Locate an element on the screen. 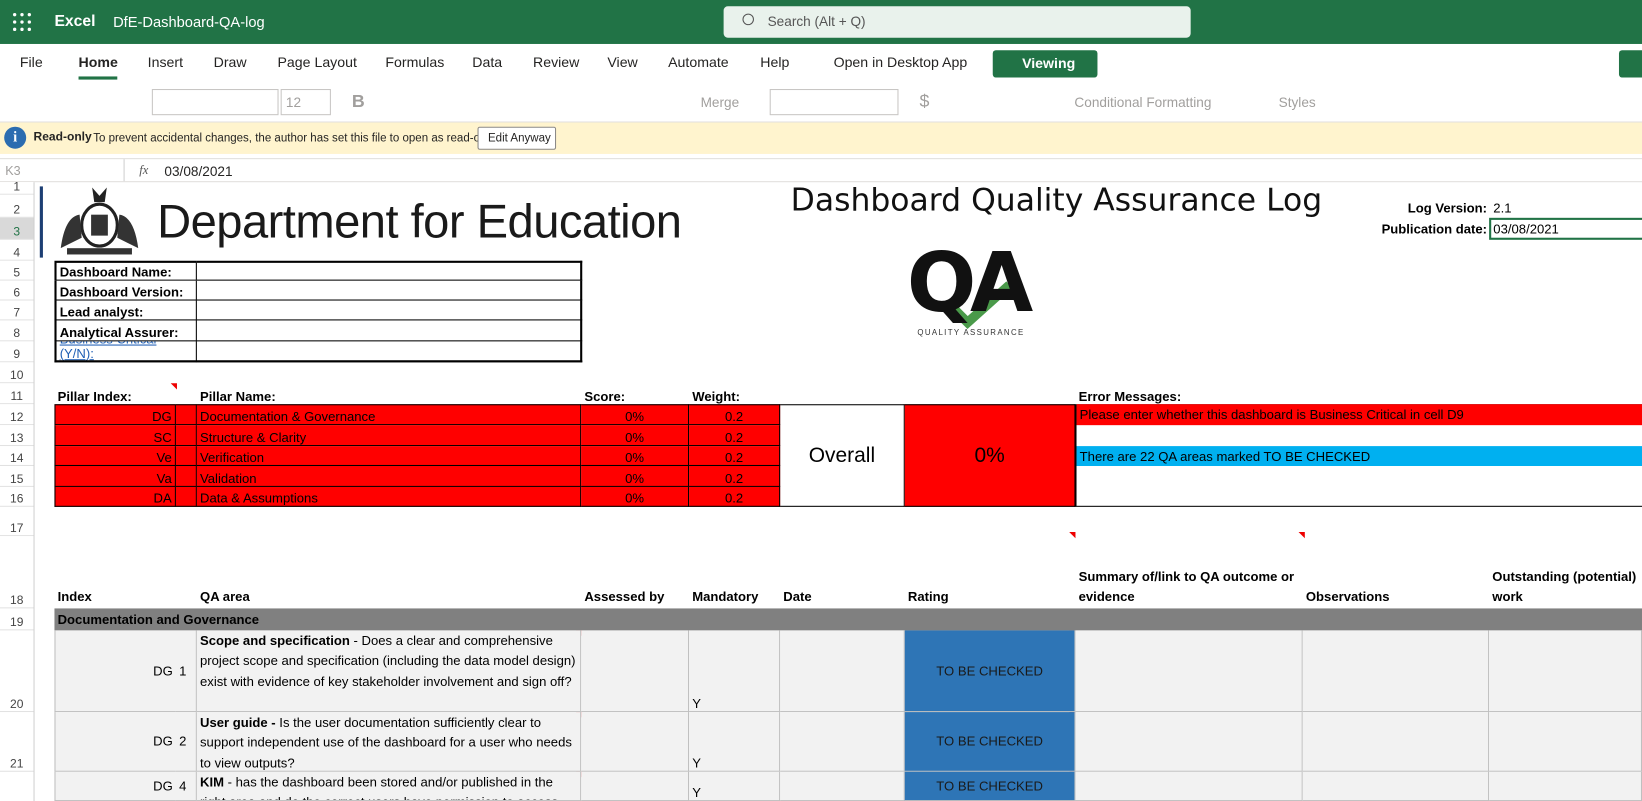  edit-anyway-button: Edit Anyway is located at coordinates (517, 138).